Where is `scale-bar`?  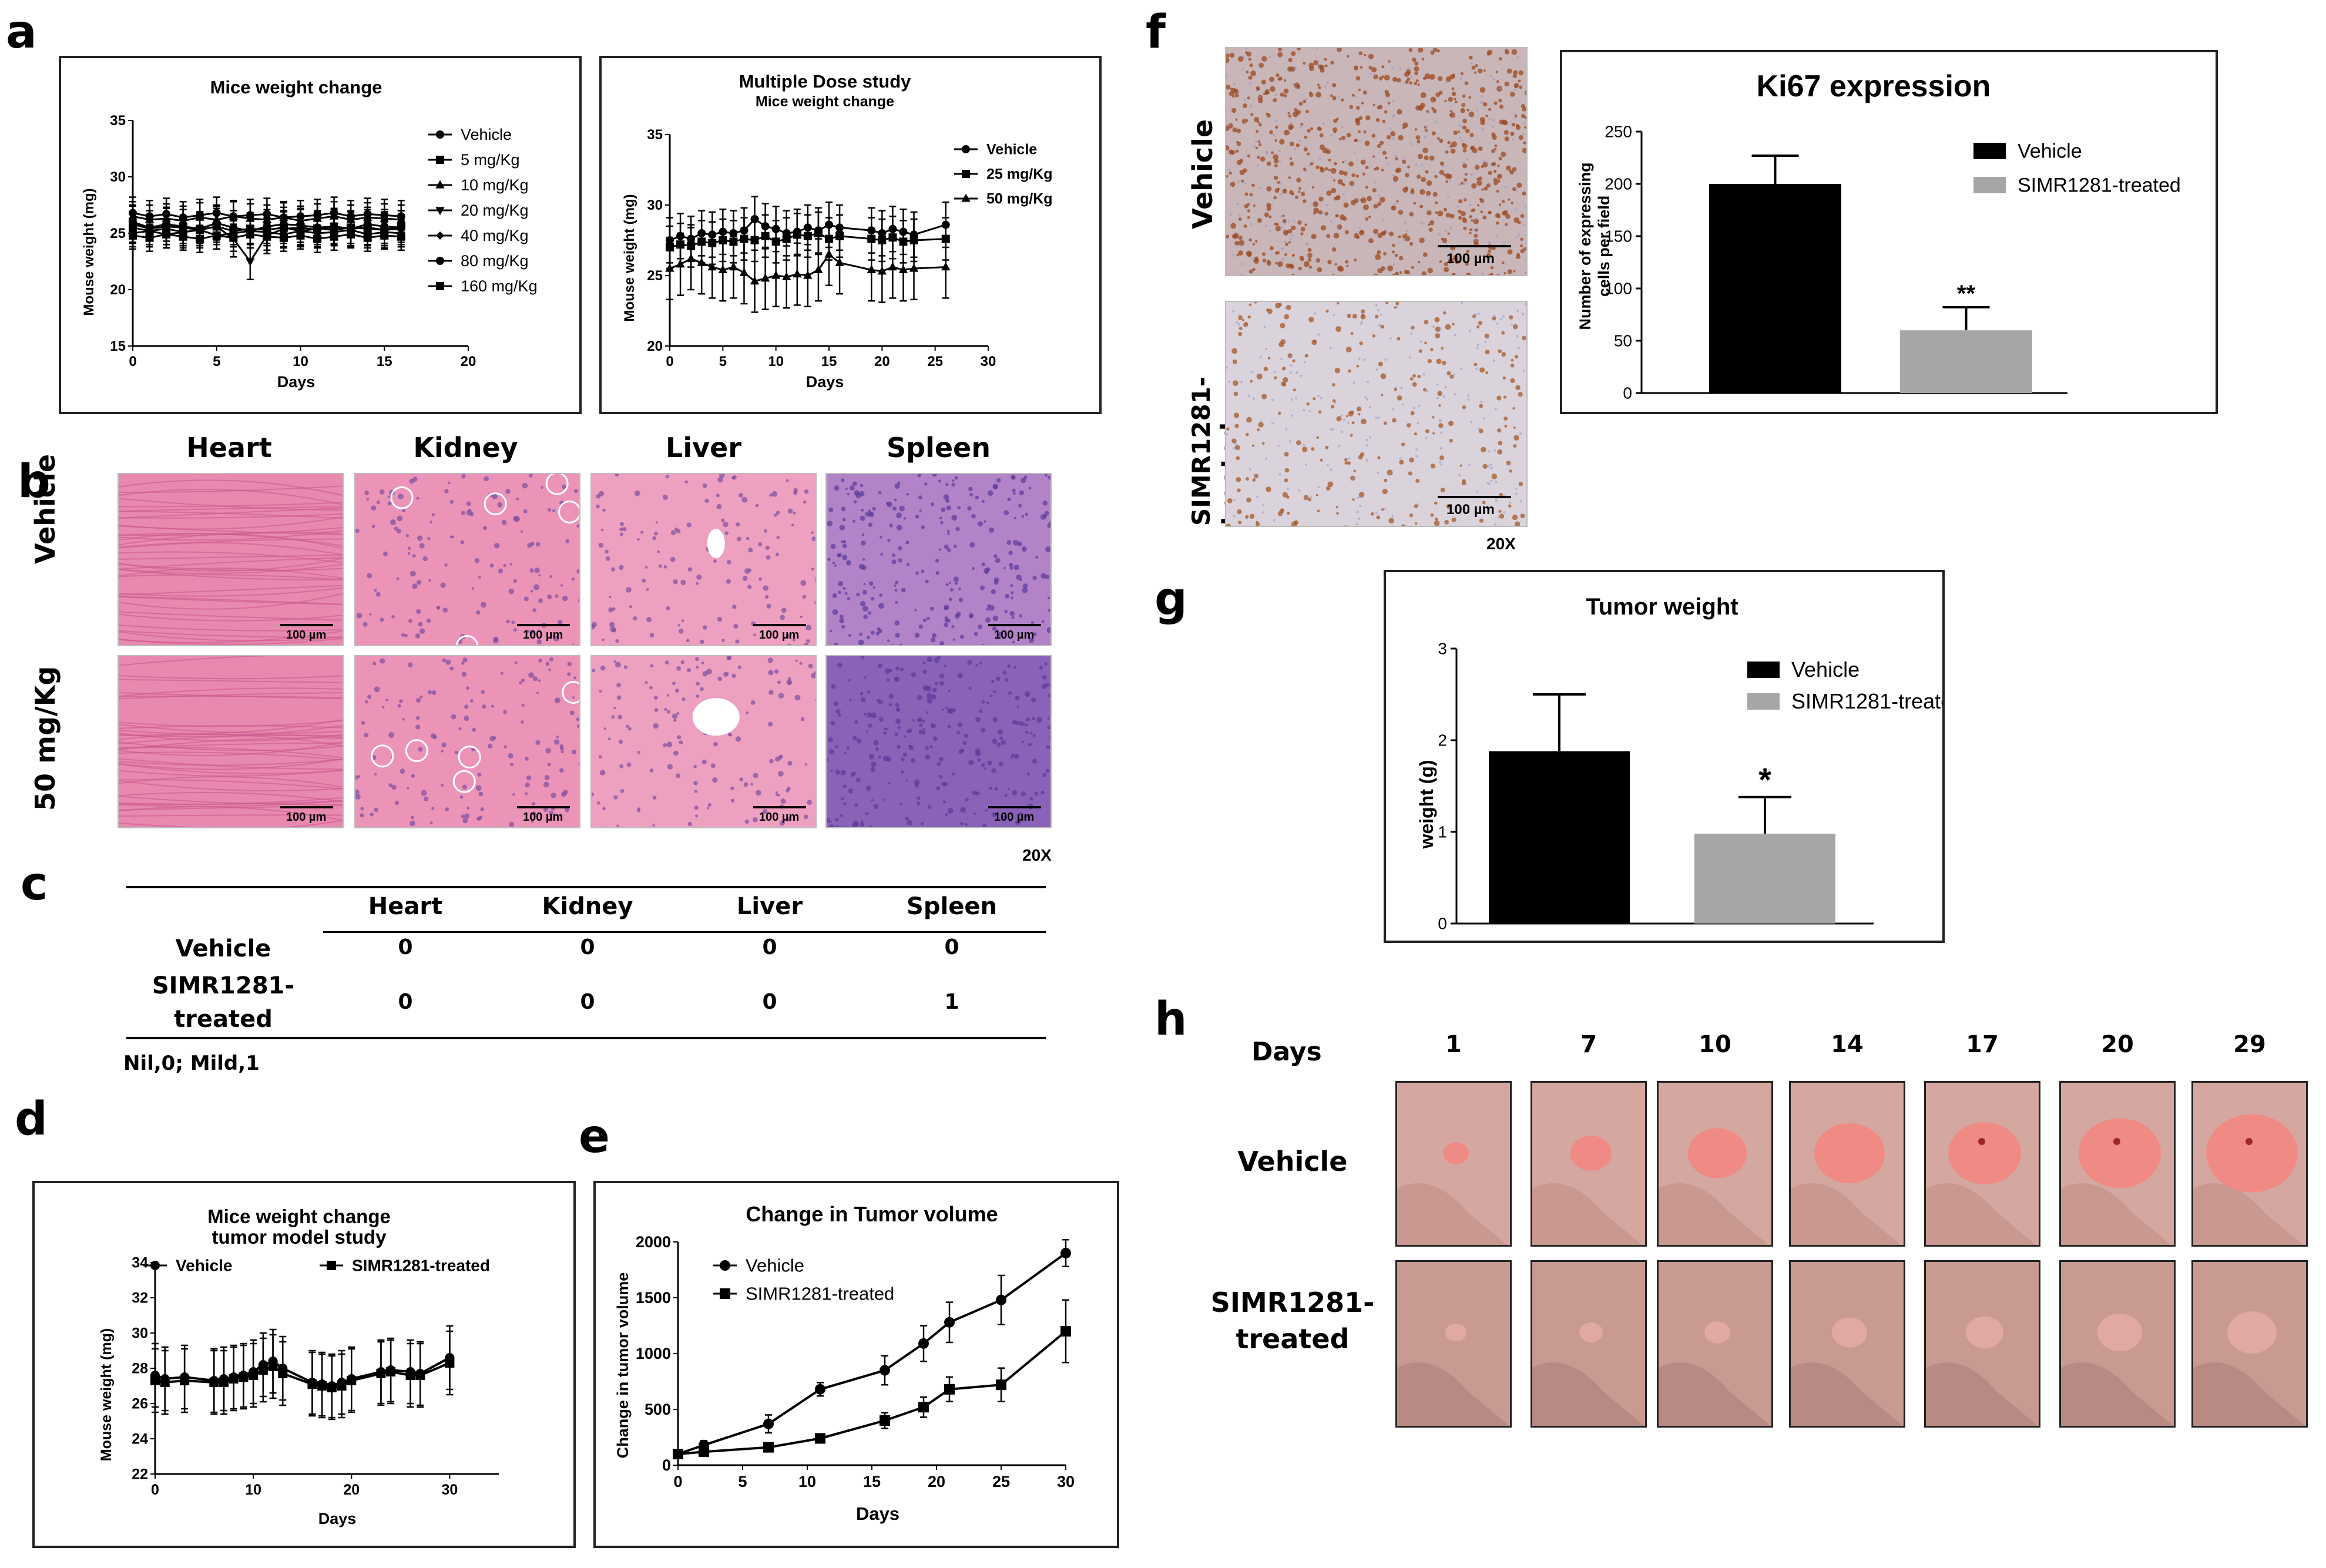
scale-bar is located at coordinates (306, 807).